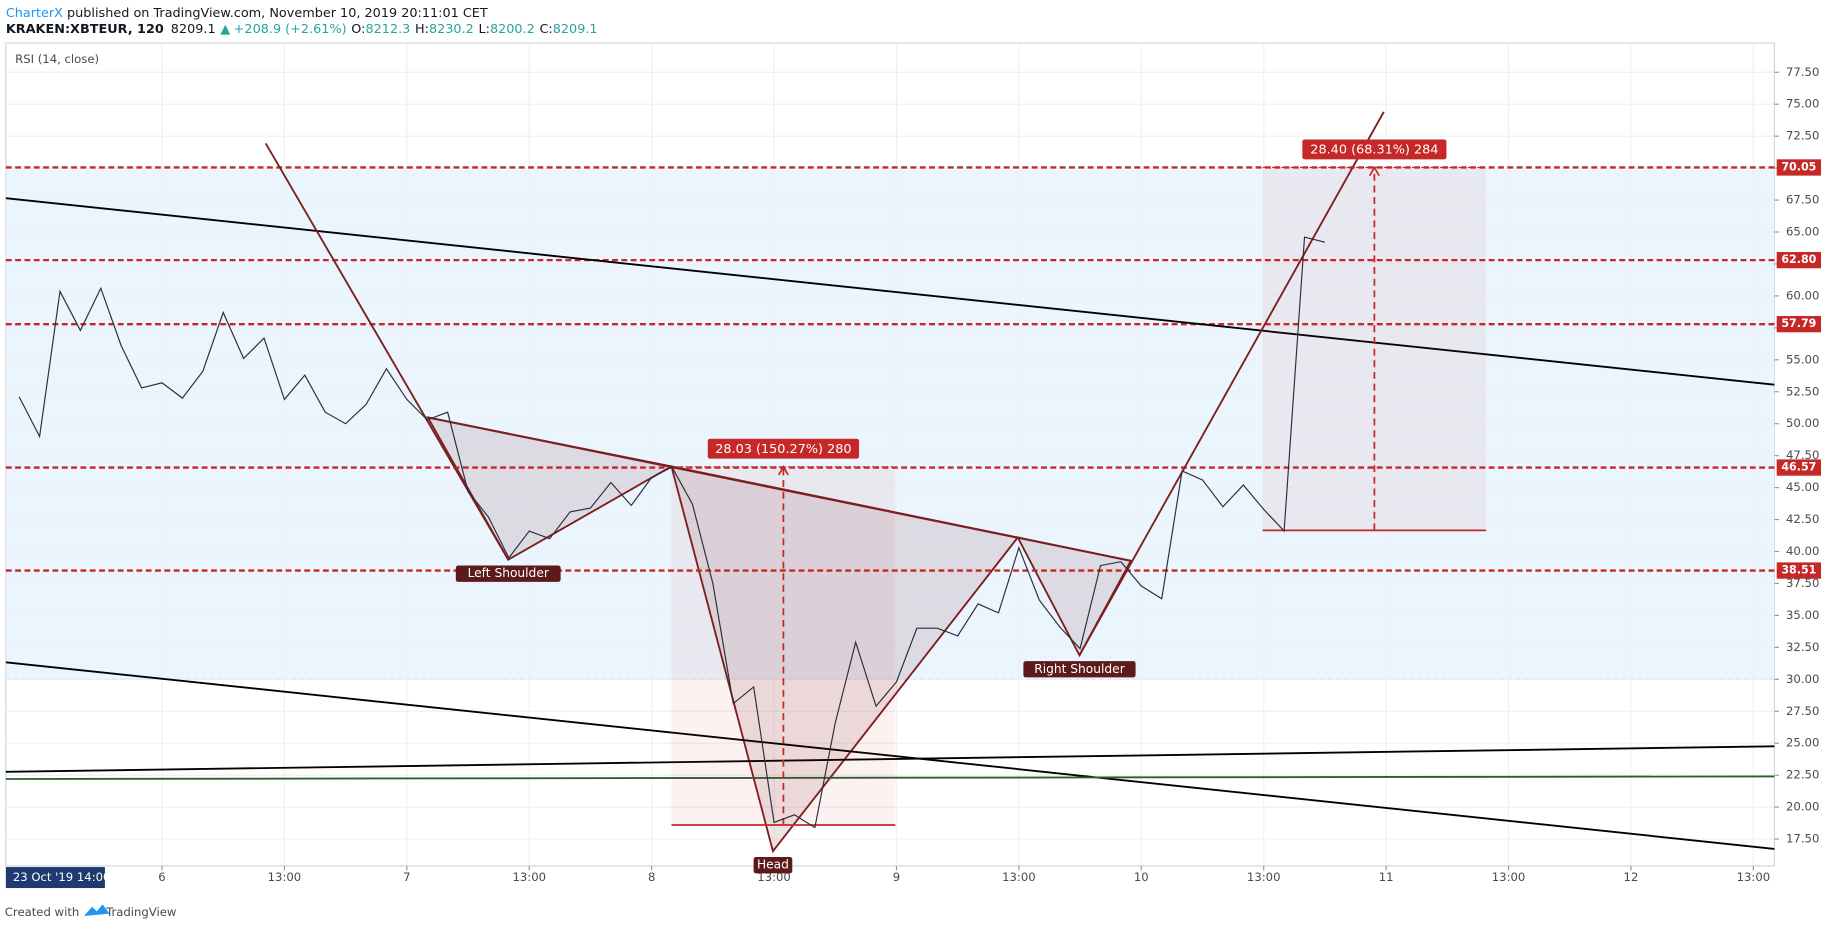 The height and width of the screenshot is (930, 1828). I want to click on y-tick-label: 47.50, so click(1802, 455).